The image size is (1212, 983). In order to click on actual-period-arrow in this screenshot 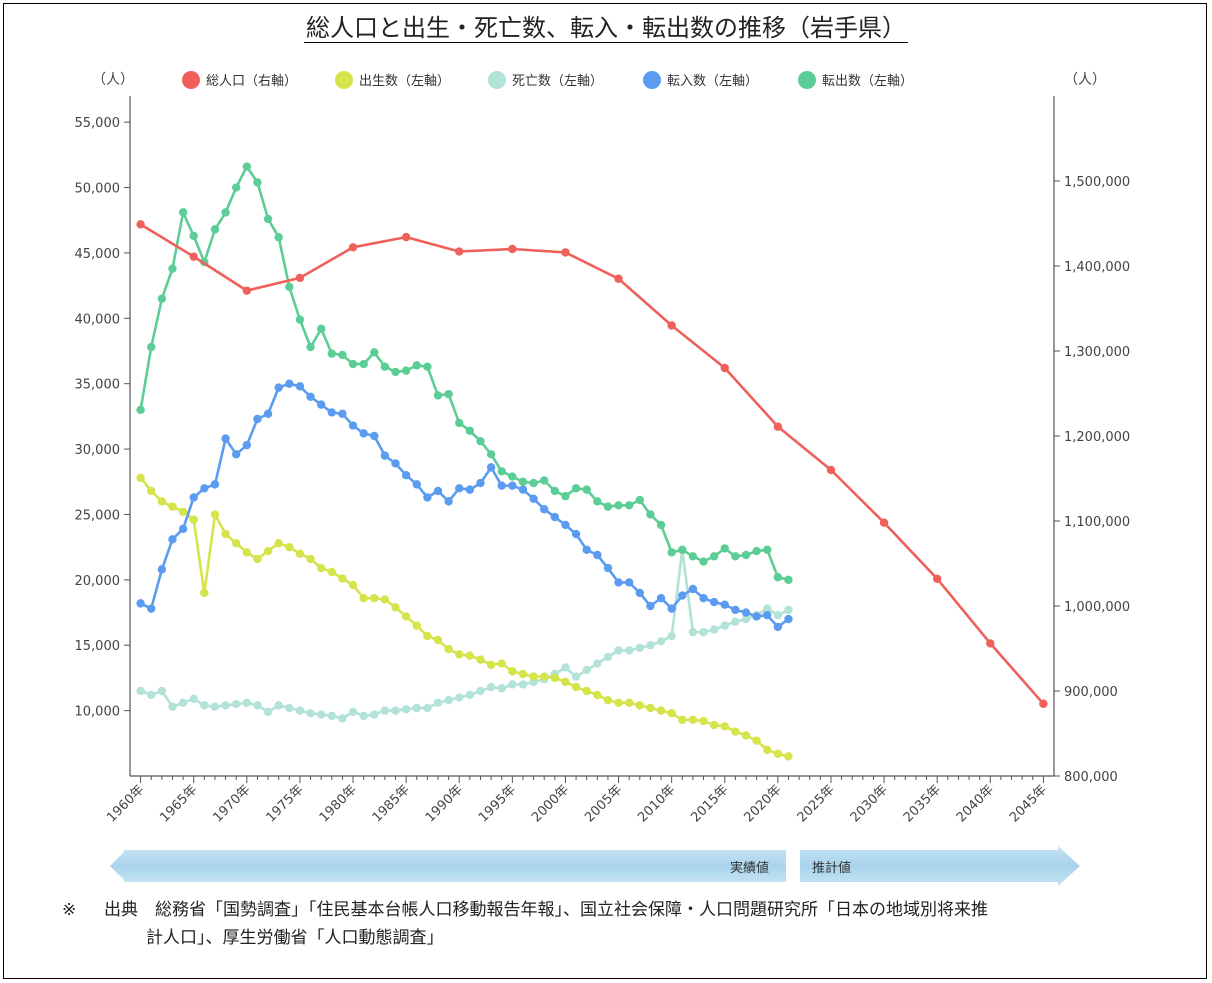, I will do `click(448, 866)`.